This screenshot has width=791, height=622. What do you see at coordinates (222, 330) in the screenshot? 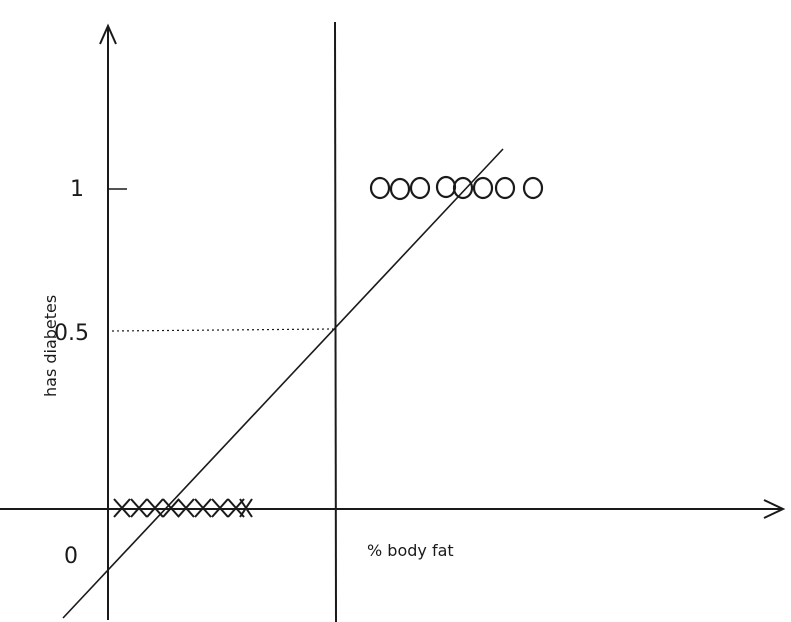
I see `threshold-dotted-line` at bounding box center [222, 330].